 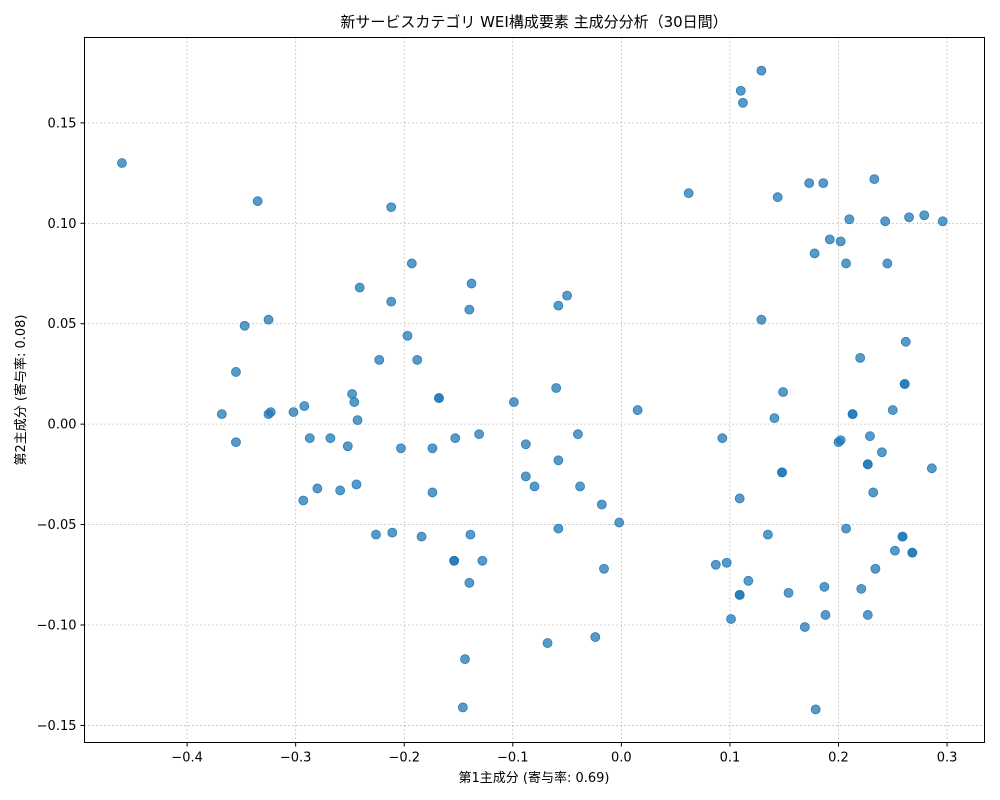 What do you see at coordinates (57, 626) in the screenshot?
I see `y-tick-label: −0.10` at bounding box center [57, 626].